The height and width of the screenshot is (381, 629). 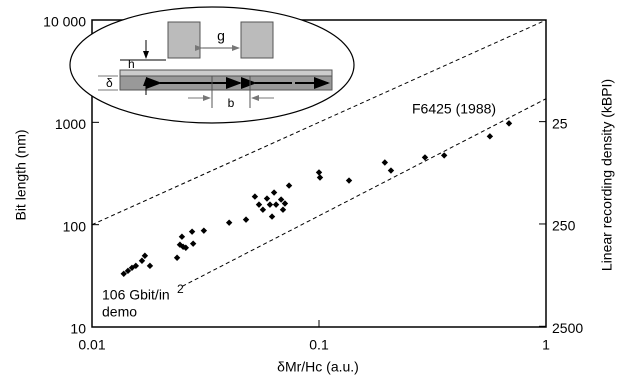 I want to click on annotation: demo, so click(x=119, y=312).